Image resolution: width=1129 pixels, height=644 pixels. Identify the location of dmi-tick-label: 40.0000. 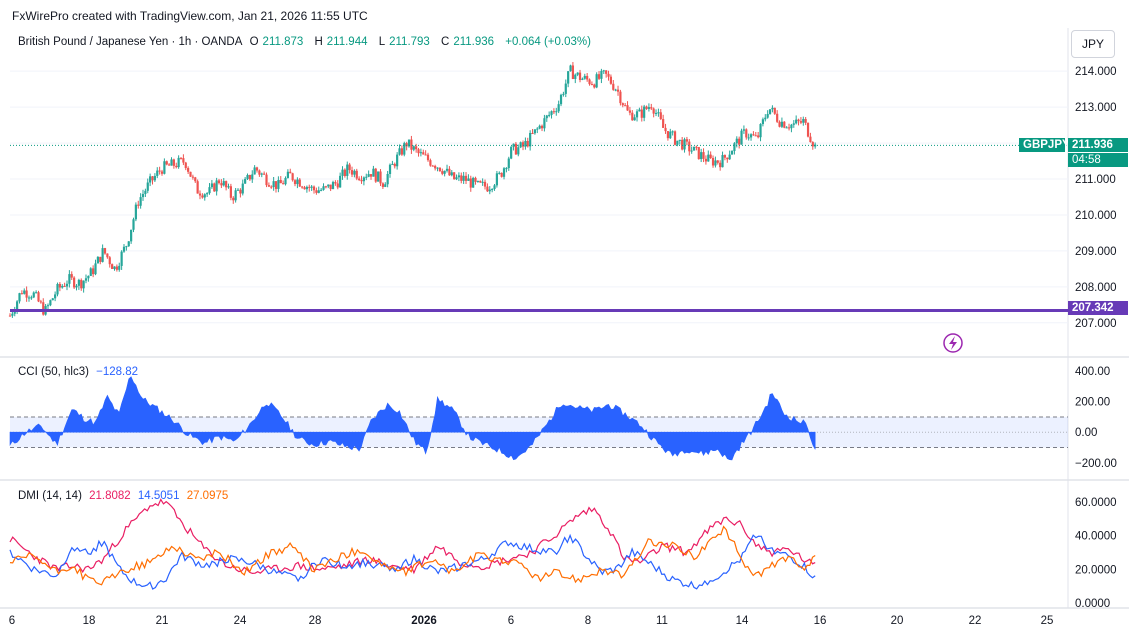
(1096, 537).